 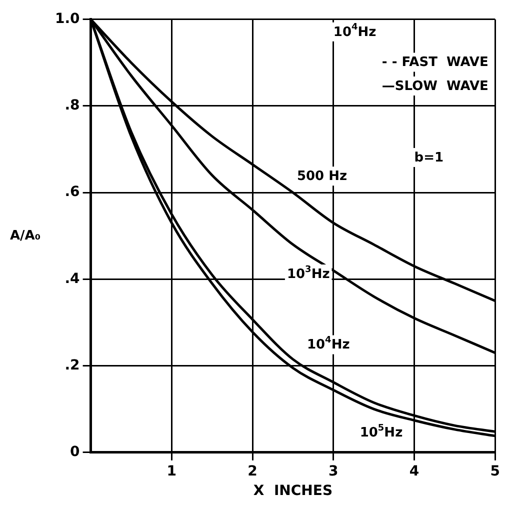 What do you see at coordinates (495, 471) in the screenshot?
I see `x-tick-label: 5` at bounding box center [495, 471].